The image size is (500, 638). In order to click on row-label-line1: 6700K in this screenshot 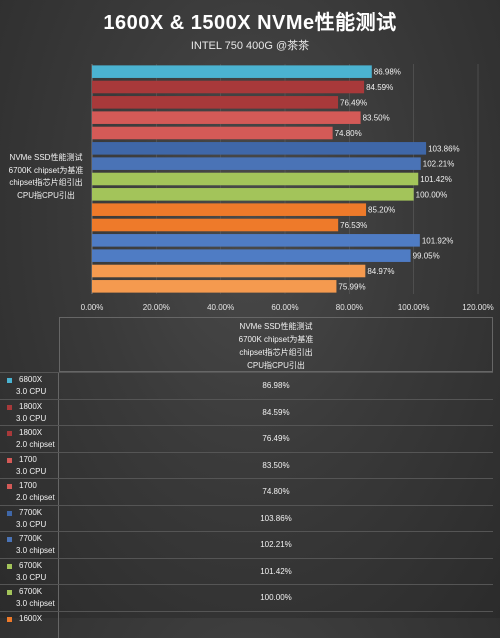, I will do `click(31, 591)`.